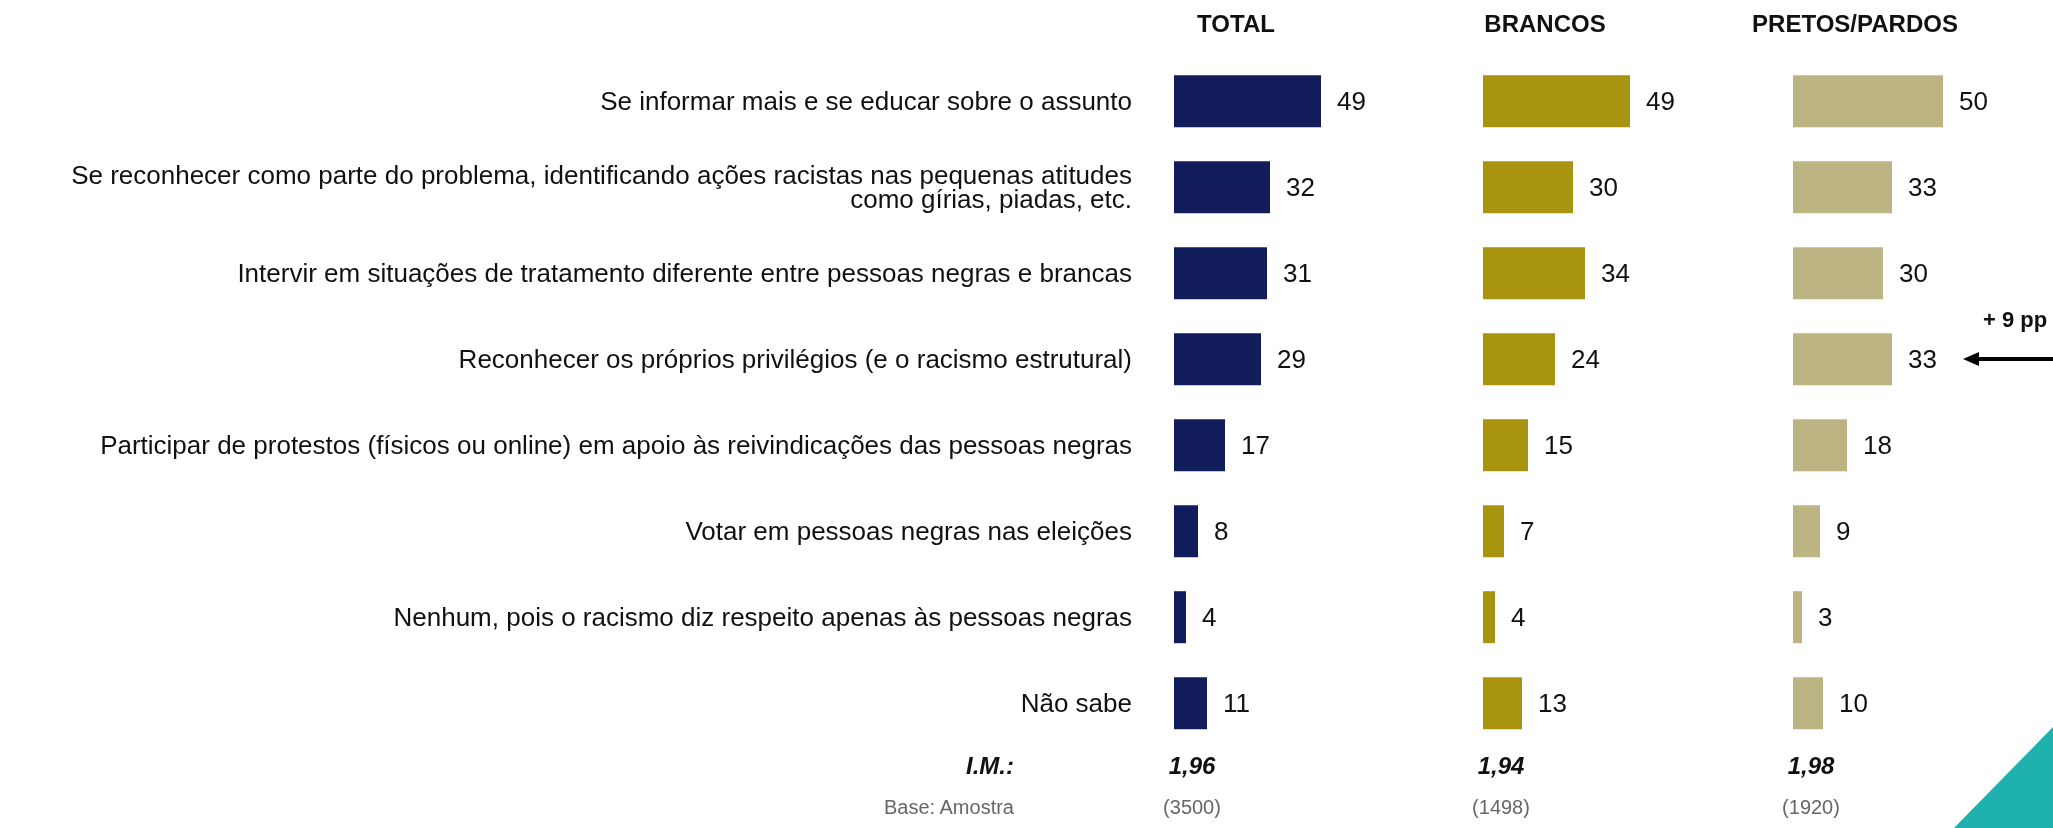 The image size is (2053, 828). I want to click on data-label: 7, so click(1527, 531).